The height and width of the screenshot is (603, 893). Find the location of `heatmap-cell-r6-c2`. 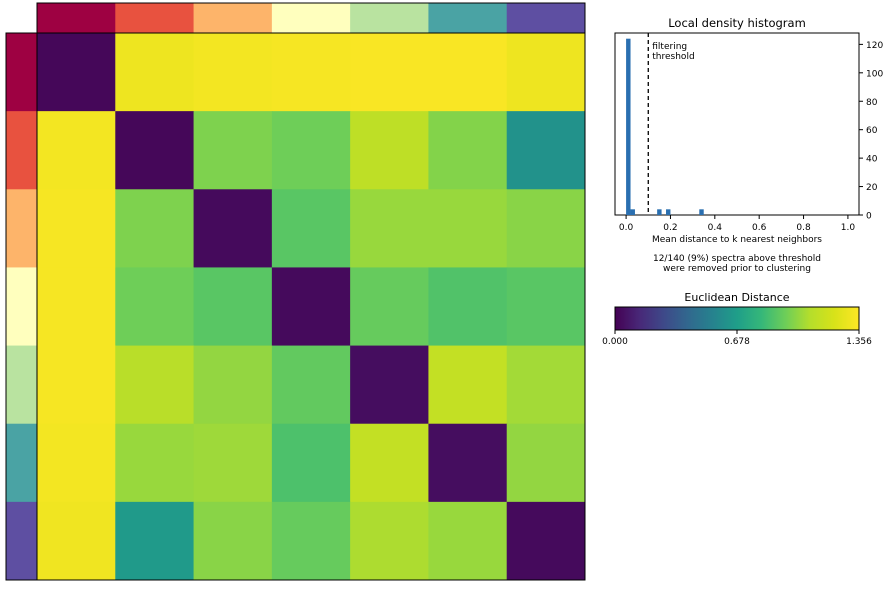

heatmap-cell-r6-c2 is located at coordinates (233, 541).